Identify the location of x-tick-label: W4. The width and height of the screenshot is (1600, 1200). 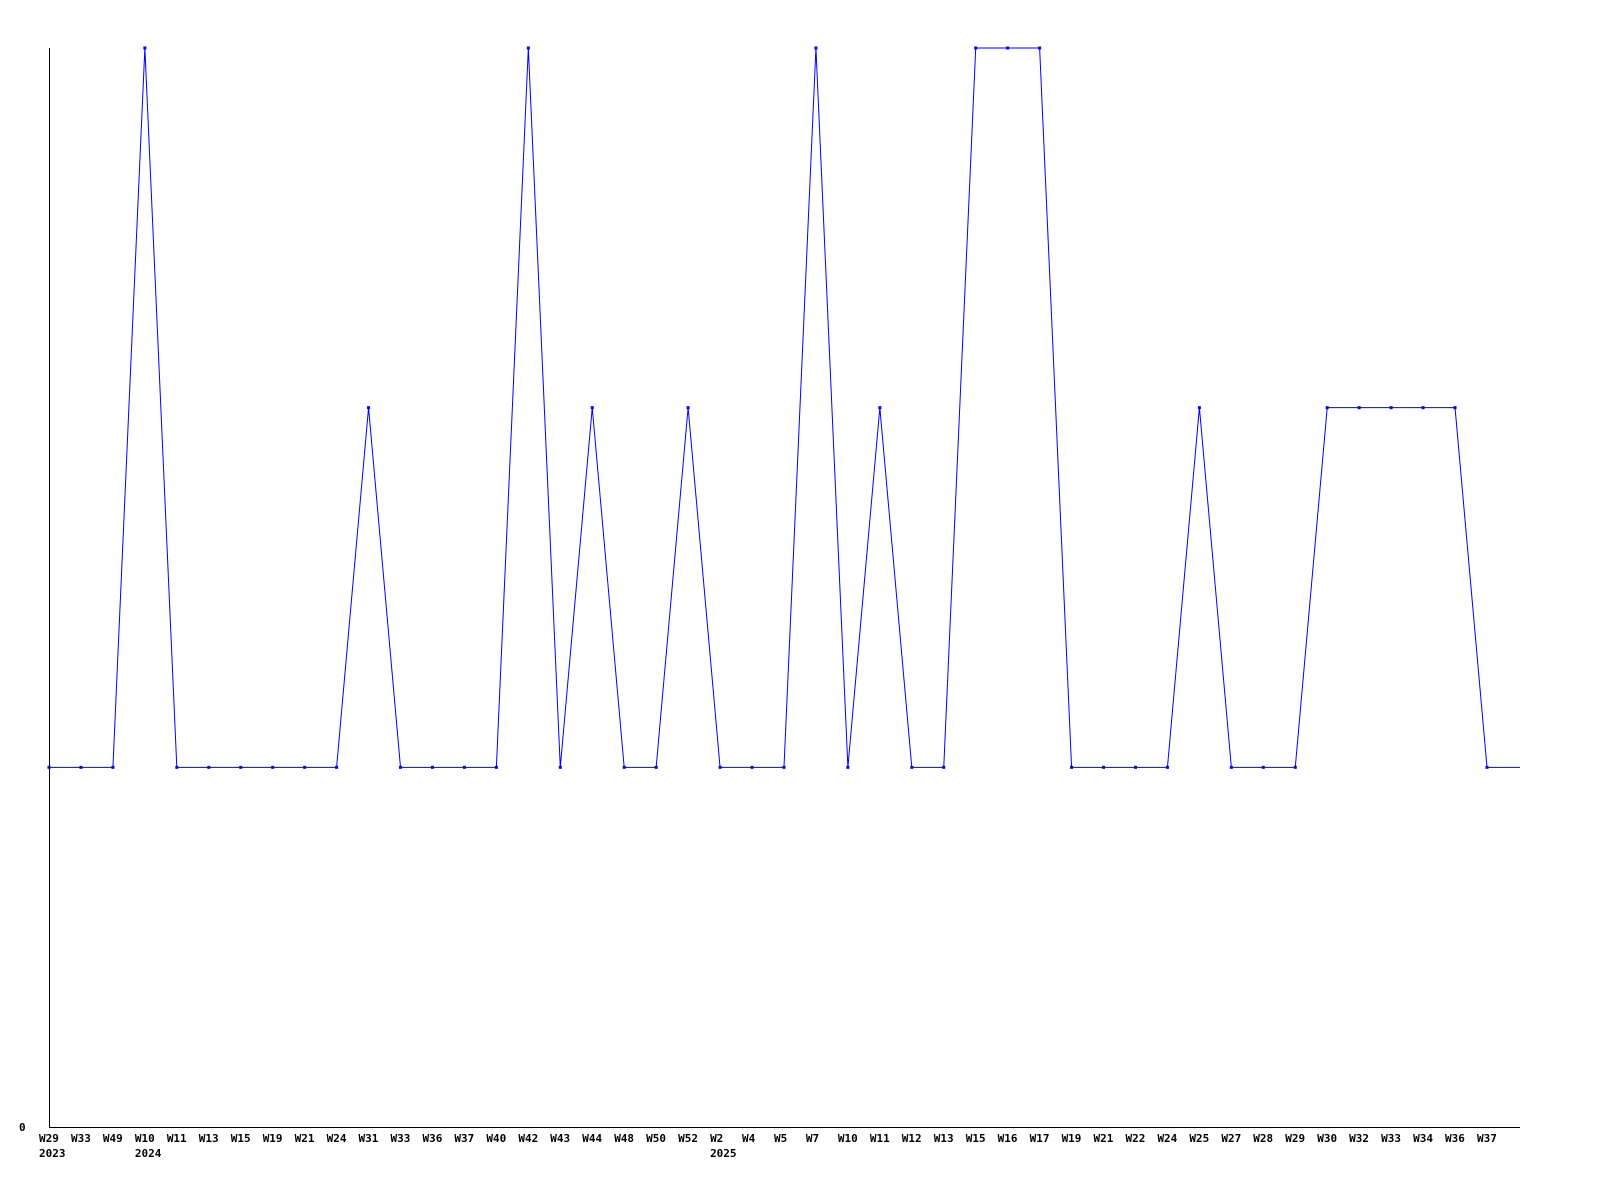
(749, 1138).